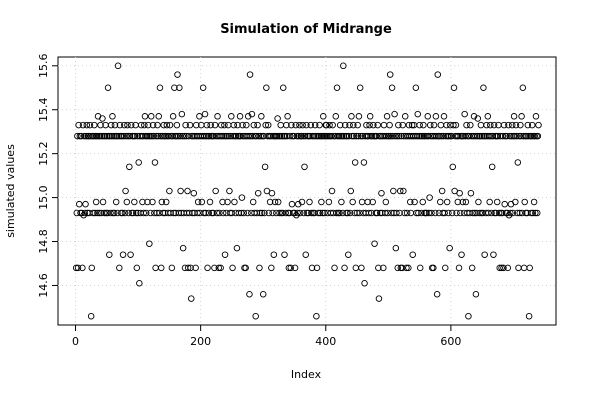 The width and height of the screenshot is (599, 400). Describe the element at coordinates (43, 197) in the screenshot. I see `y-tick-label: 15.0` at that location.